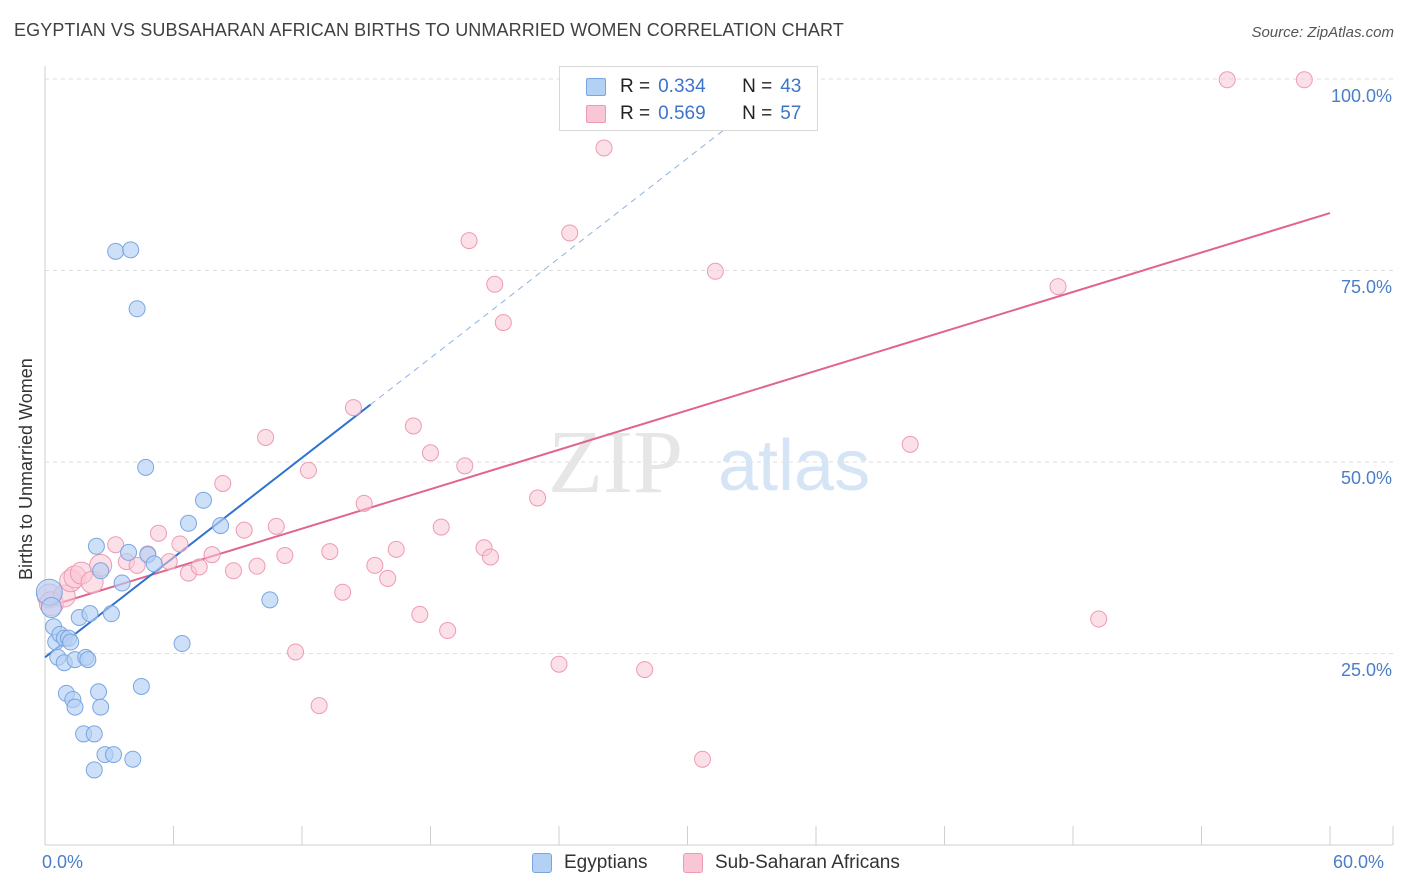 The width and height of the screenshot is (1406, 892). What do you see at coordinates (26, 469) in the screenshot?
I see `y-axis-label: Births to Unmarried Women` at bounding box center [26, 469].